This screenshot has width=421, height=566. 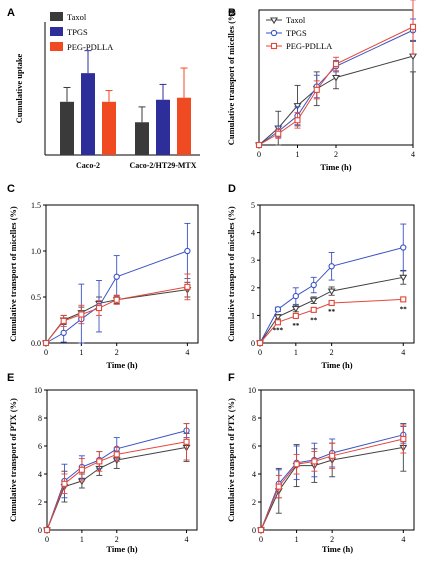 What do you see at coordinates (88, 165) in the screenshot?
I see `x-tick-label: Caco-2` at bounding box center [88, 165].